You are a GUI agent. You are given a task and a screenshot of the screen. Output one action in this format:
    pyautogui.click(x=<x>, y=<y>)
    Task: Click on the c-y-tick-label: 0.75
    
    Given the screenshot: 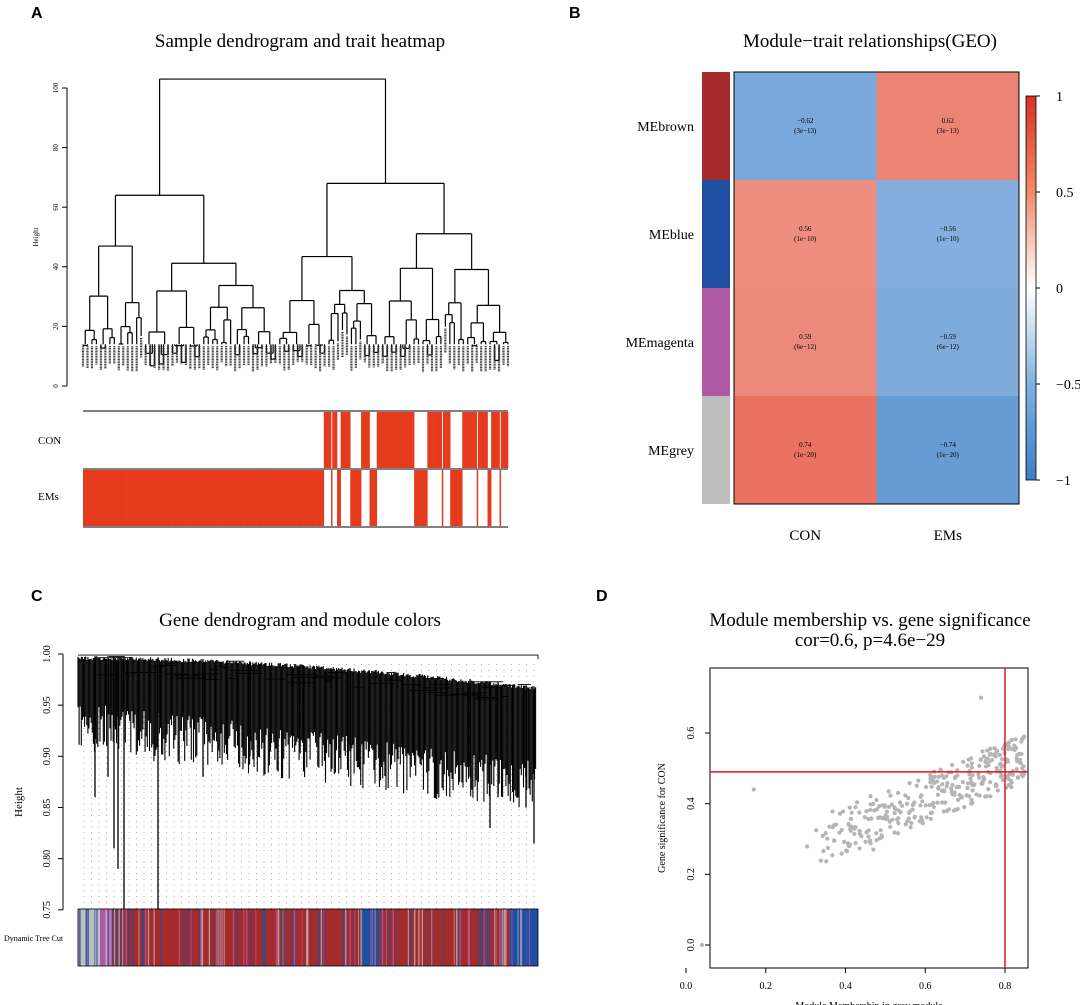 What is the action you would take?
    pyautogui.click(x=47, y=910)
    